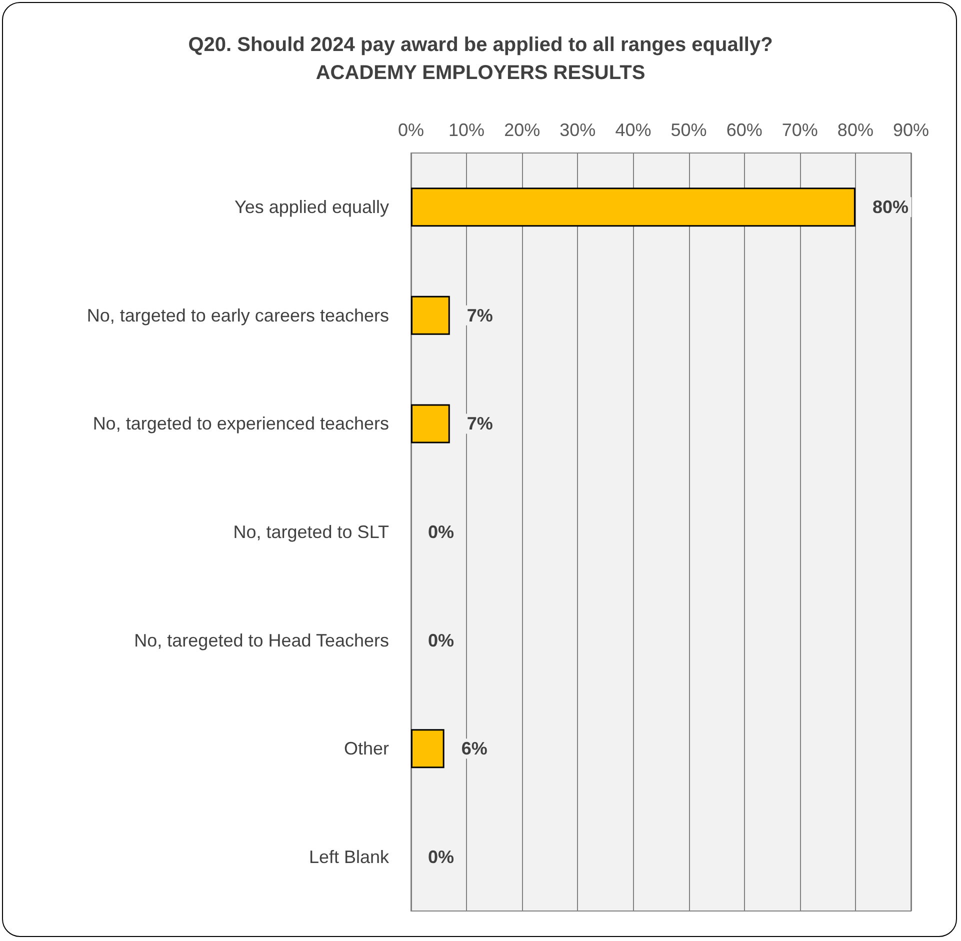  I want to click on x-tick-label: 0%, so click(411, 130).